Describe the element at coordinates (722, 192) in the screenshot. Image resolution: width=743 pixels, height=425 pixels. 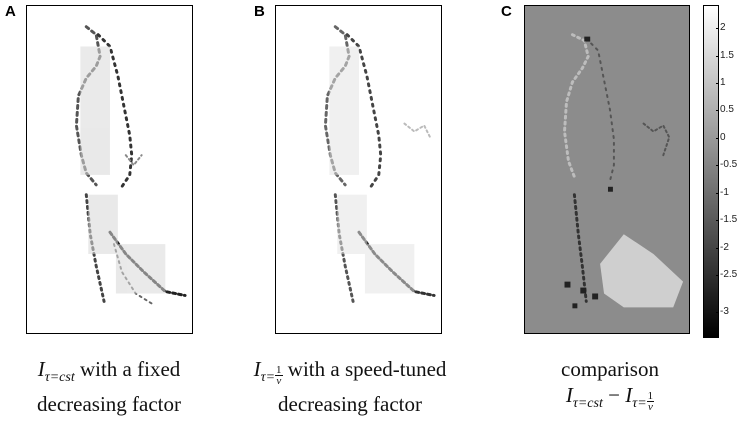
I see `colorbar-tick-minus-1: -1` at that location.